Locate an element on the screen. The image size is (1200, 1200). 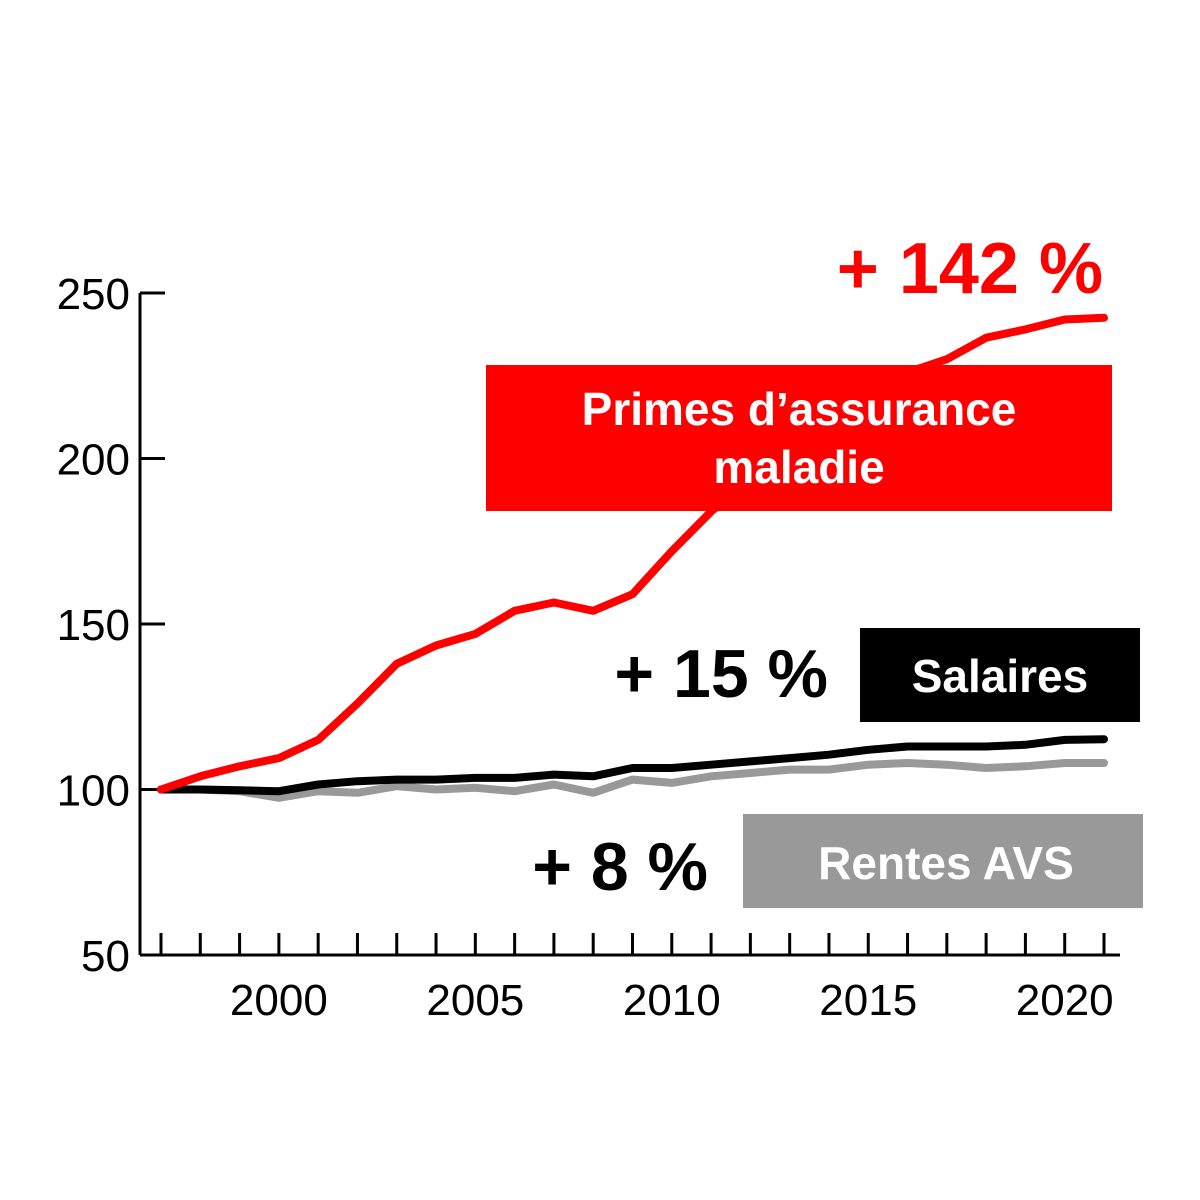
rentes-legend-box is located at coordinates (943, 861).